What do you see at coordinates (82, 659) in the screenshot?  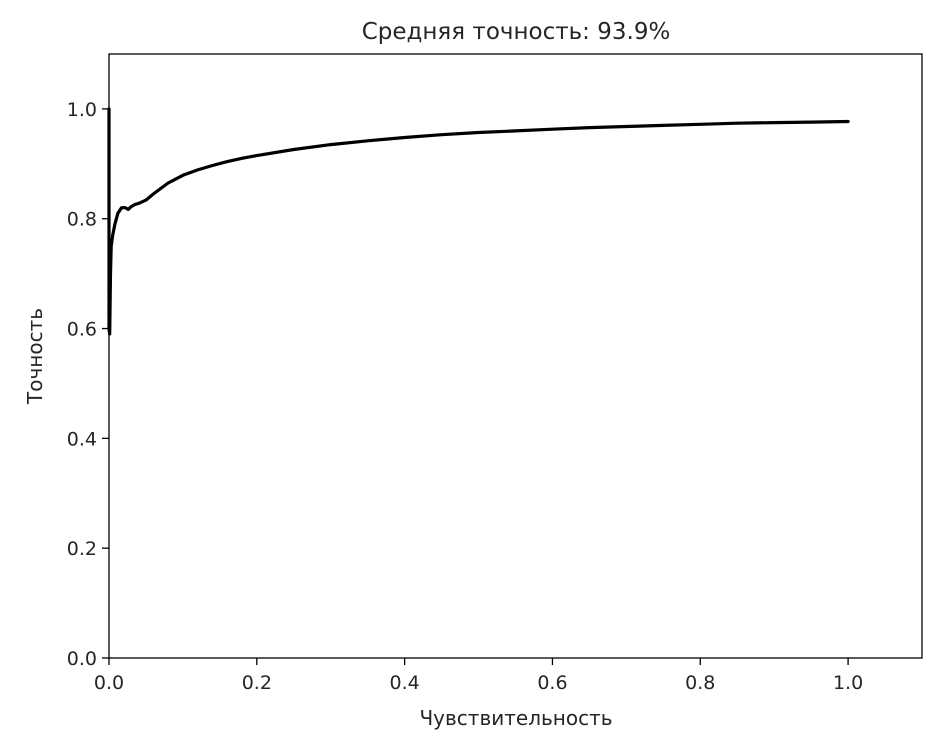 I see `y-tick-label: 0.0` at bounding box center [82, 659].